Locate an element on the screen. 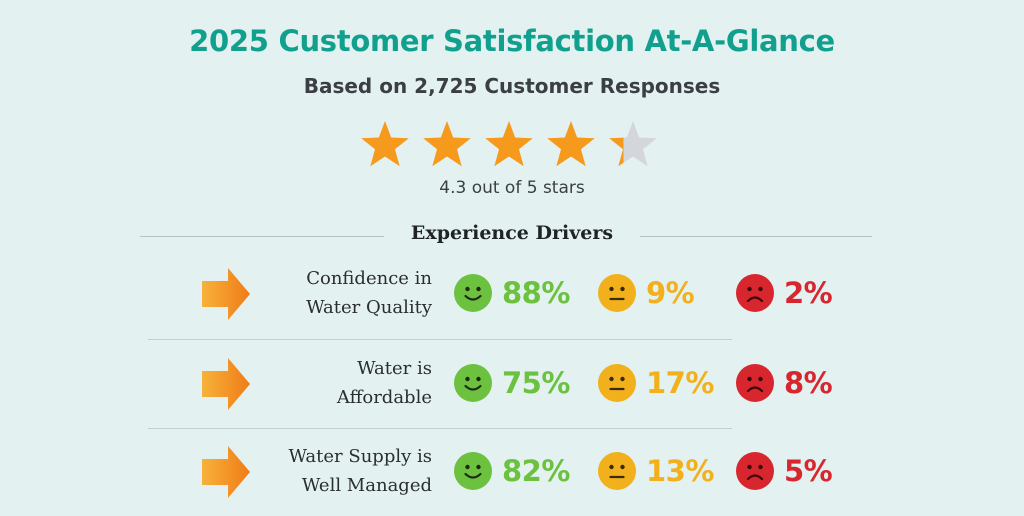 The image size is (1024, 516). driver-row: Water is Affordable 75% 17% 8% is located at coordinates (506, 384).